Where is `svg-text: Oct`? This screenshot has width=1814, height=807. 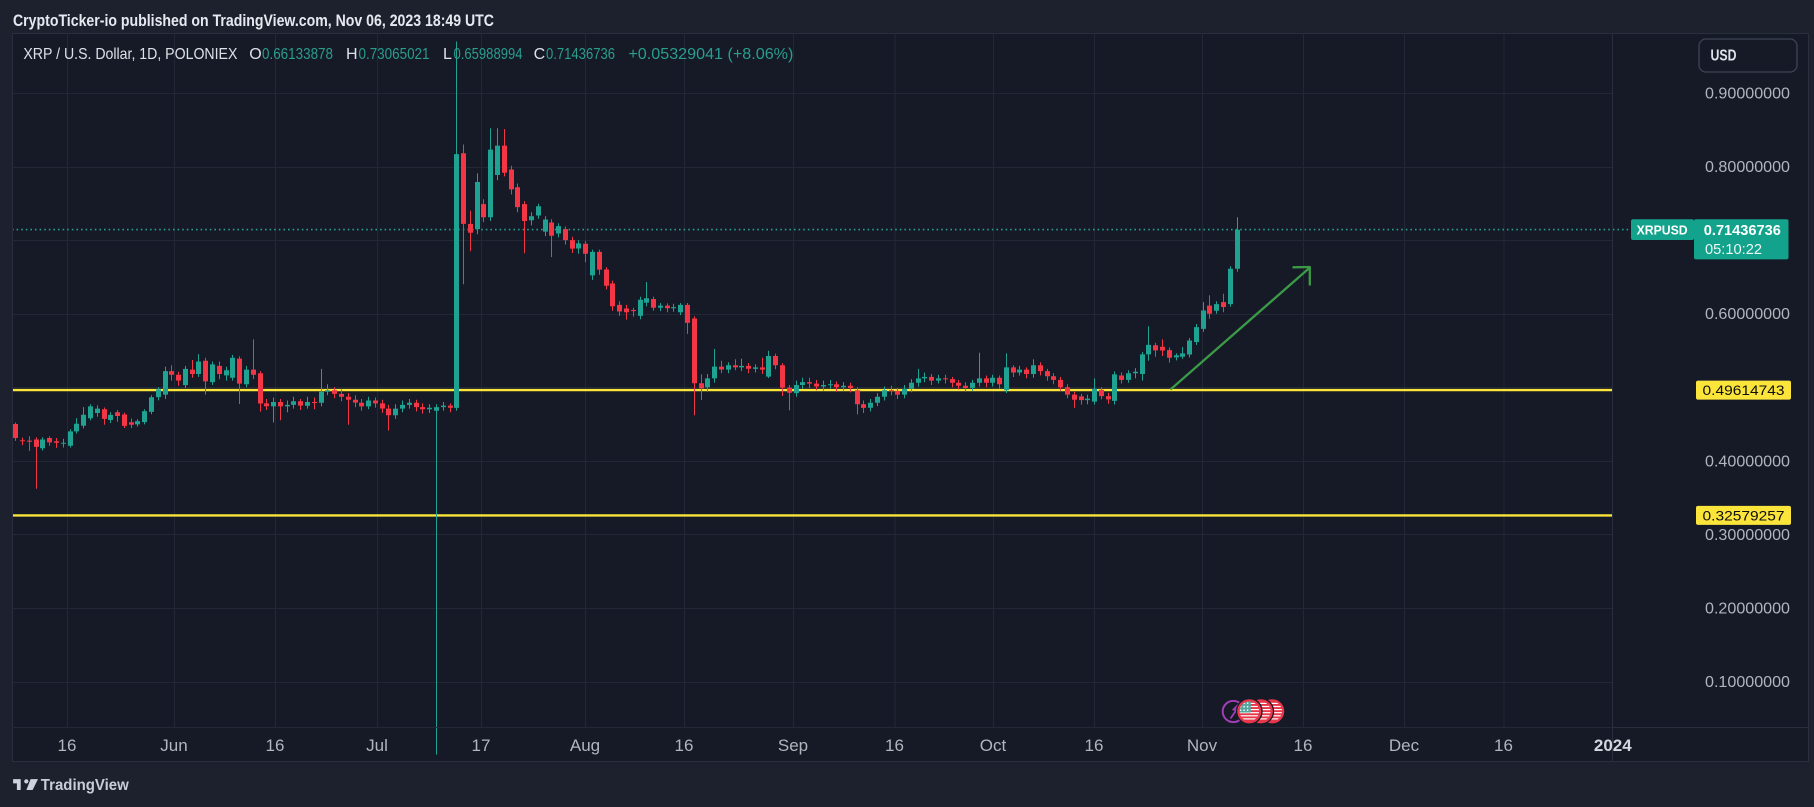
svg-text: Oct is located at coordinates (993, 745).